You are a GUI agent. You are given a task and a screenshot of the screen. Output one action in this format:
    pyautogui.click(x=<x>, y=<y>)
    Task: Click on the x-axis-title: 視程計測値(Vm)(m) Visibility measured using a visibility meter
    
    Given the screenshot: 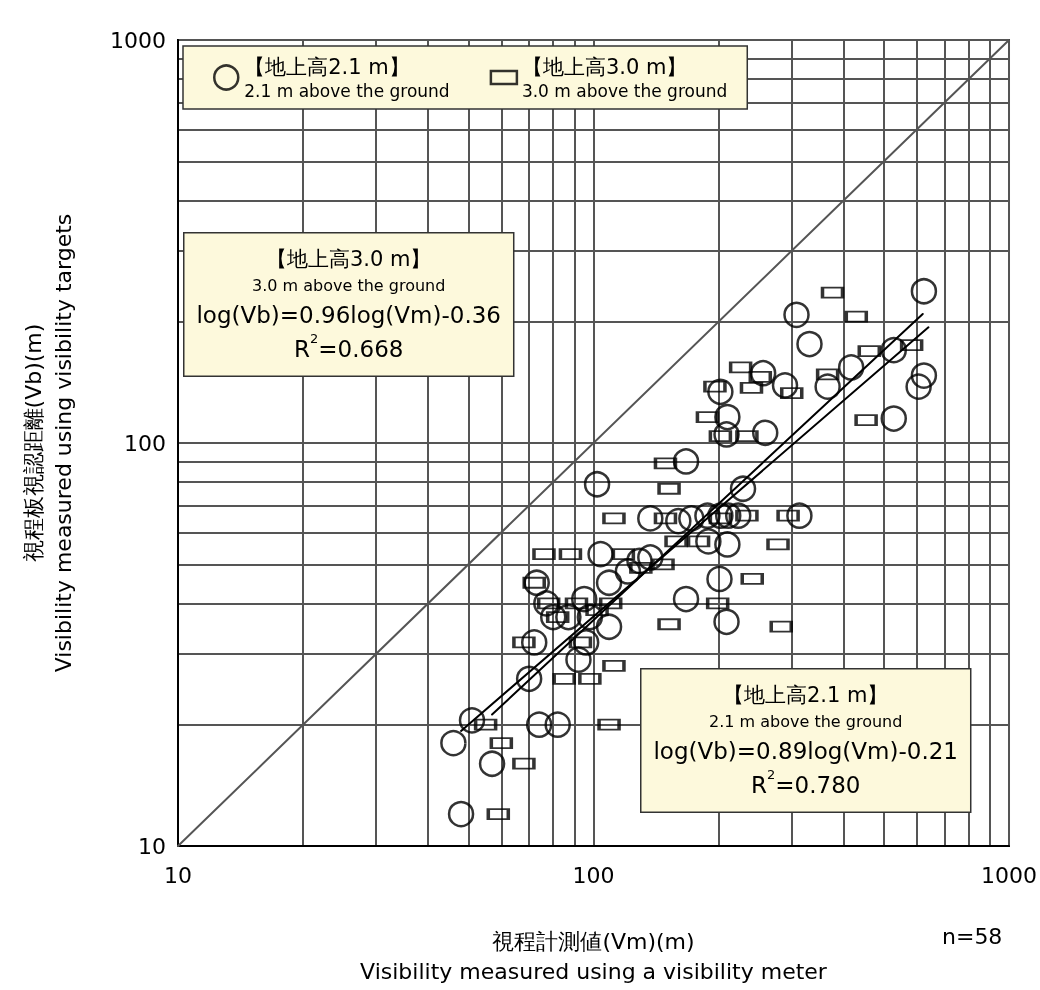 What is the action you would take?
    pyautogui.click(x=594, y=956)
    